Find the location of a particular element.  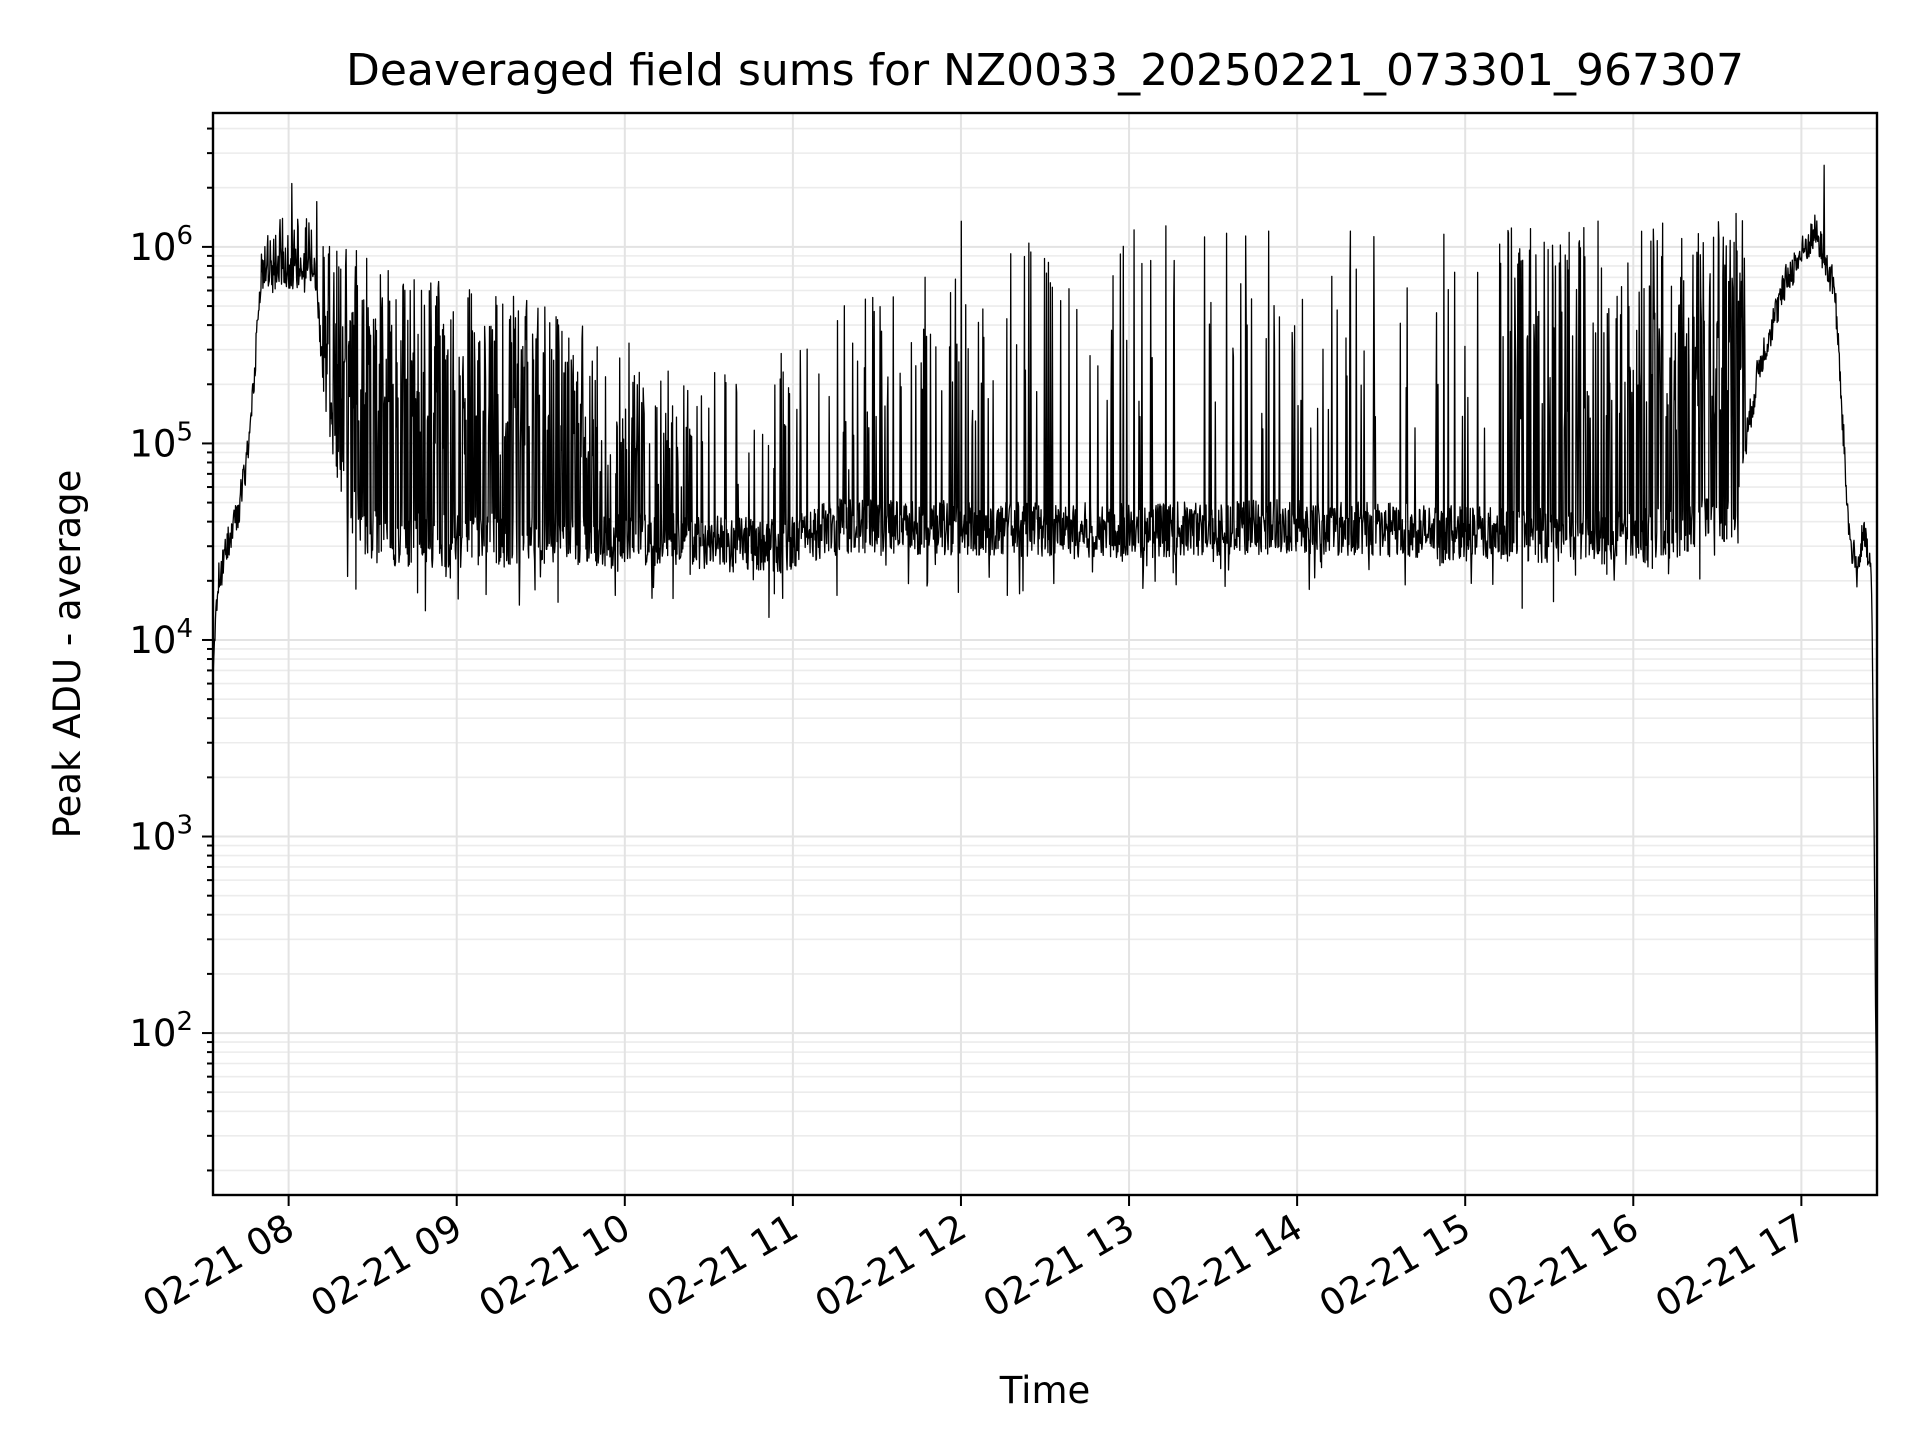

x-tick-label: 02-21 12 is located at coordinates (891, 1266).